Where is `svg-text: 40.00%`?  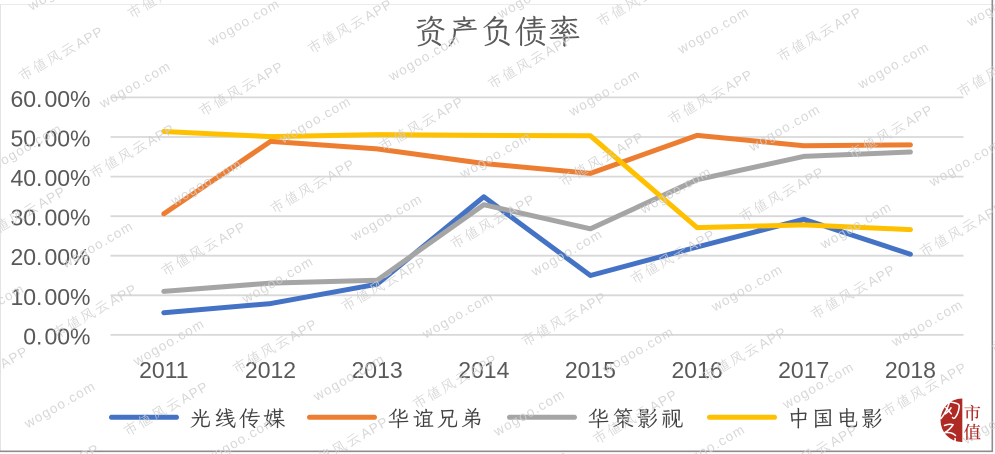 svg-text: 40.00% is located at coordinates (50, 178).